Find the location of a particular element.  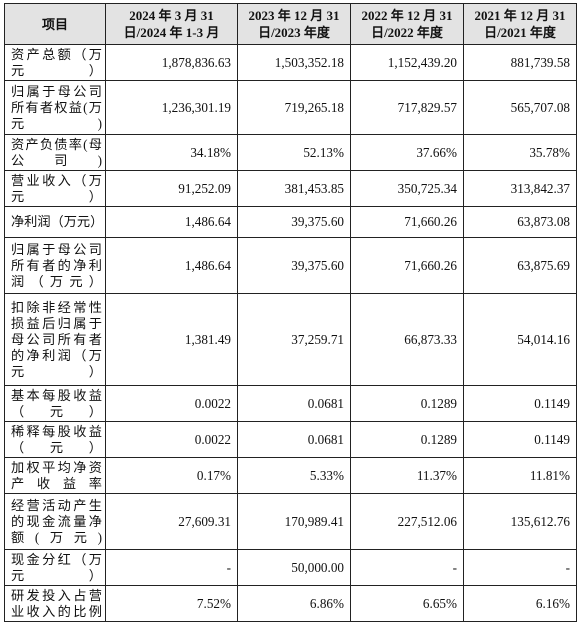

table-row: 加权平均净资产收益率 0.17% 5.33% 11.37% 11.81% is located at coordinates (290, 475).